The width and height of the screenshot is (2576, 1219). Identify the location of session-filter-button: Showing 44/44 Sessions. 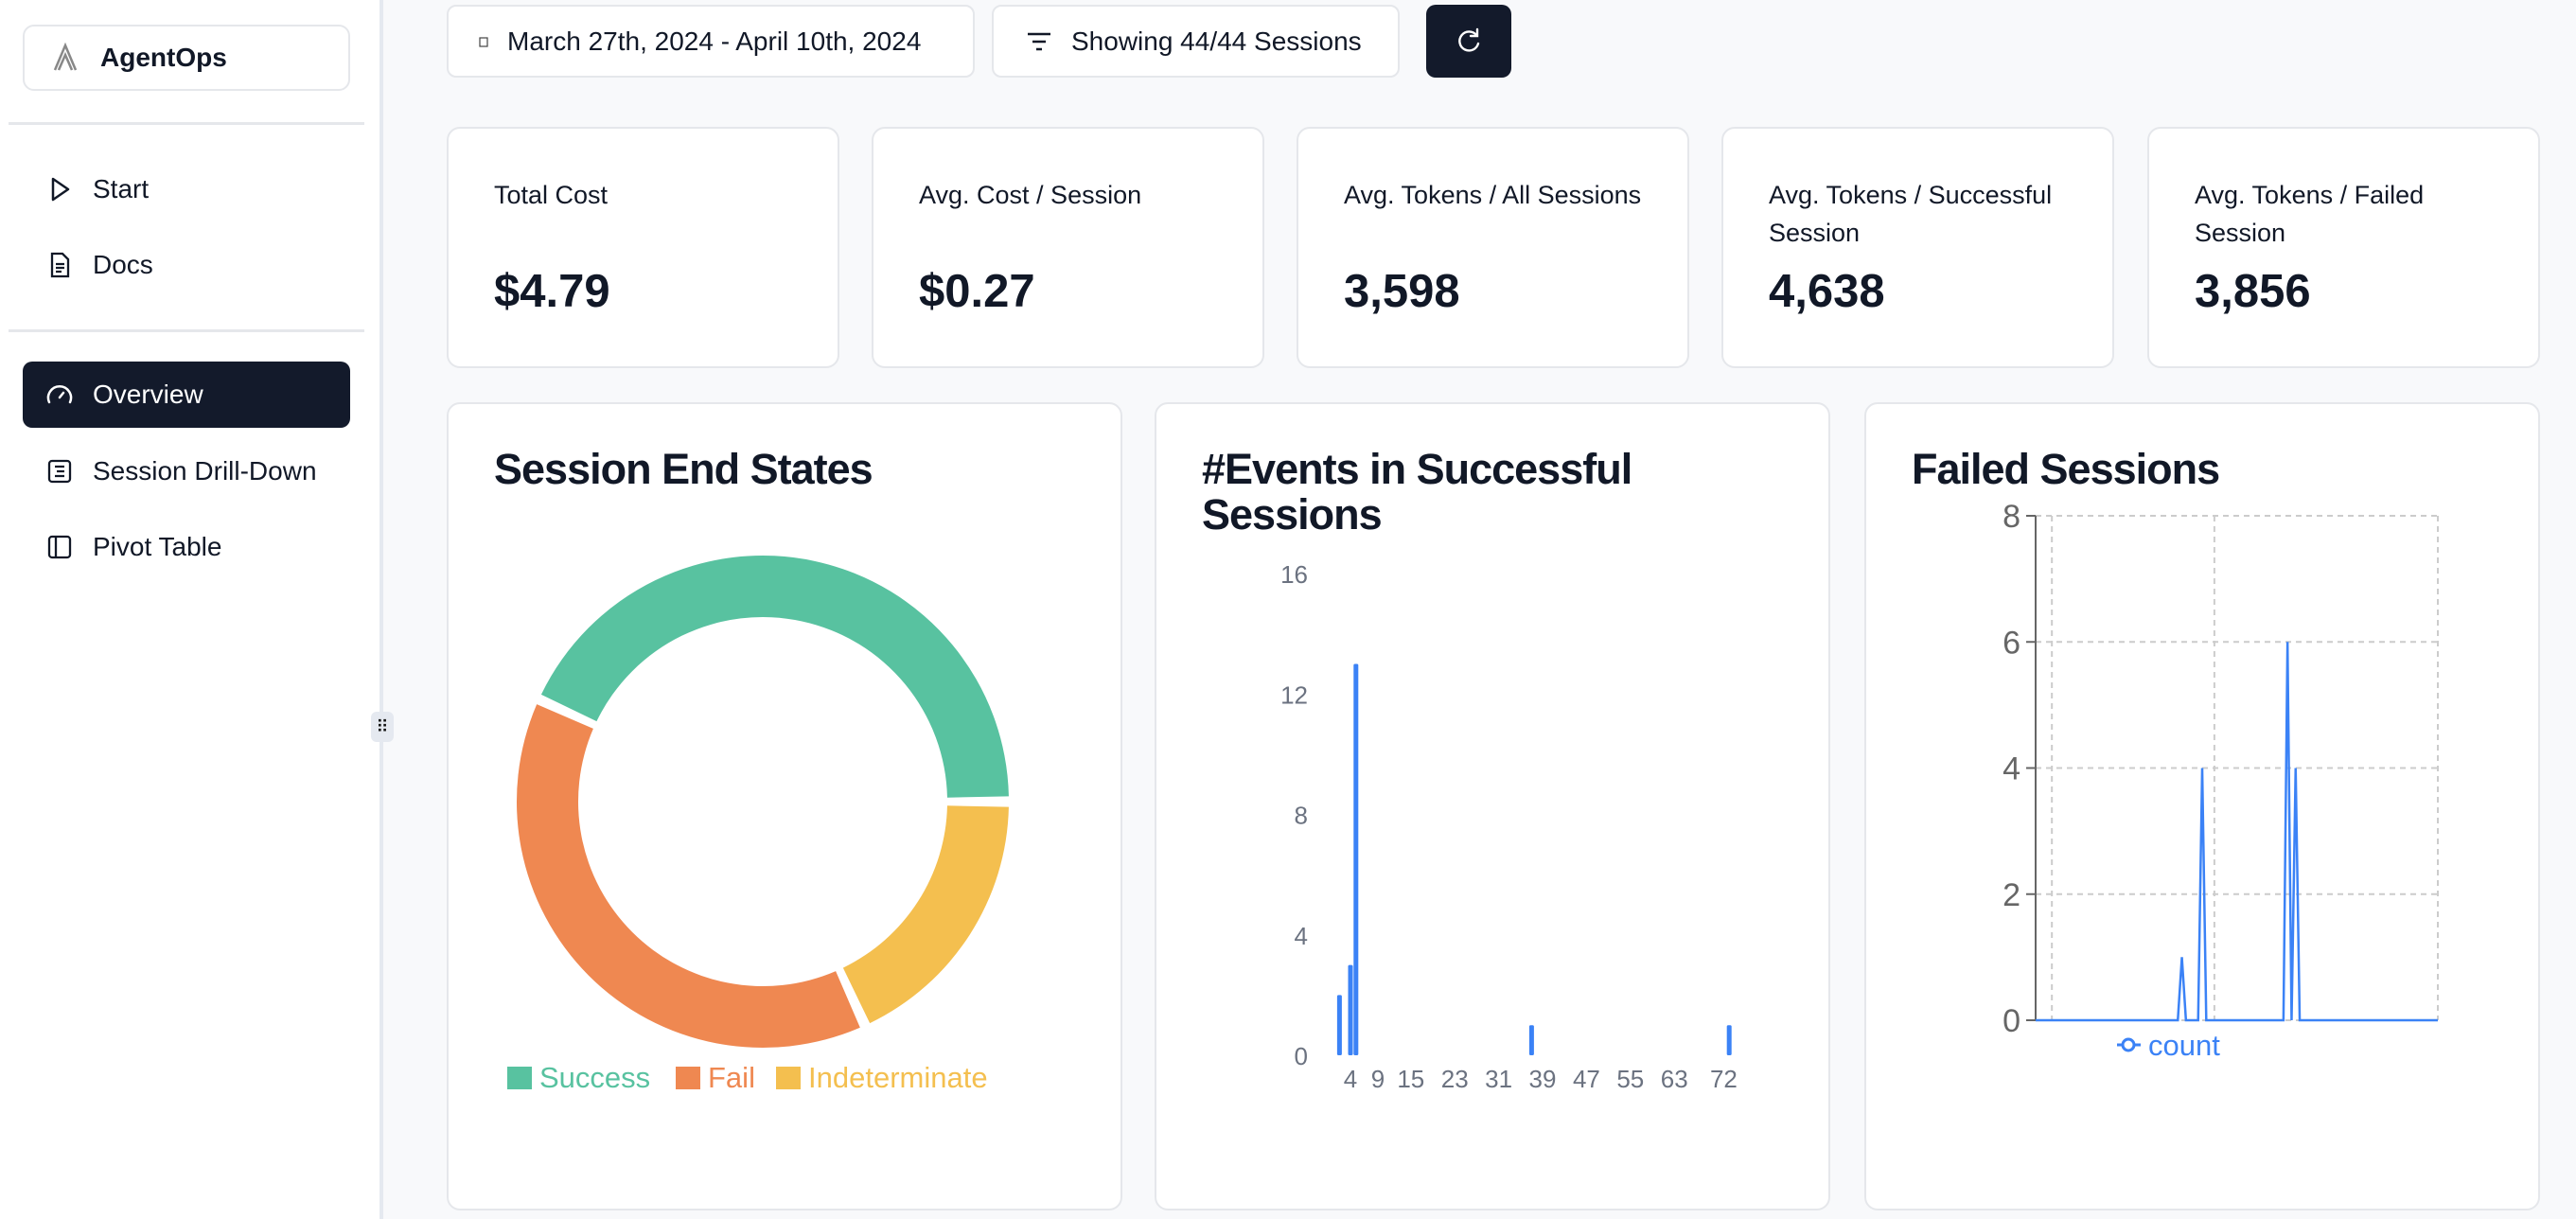
(1196, 41).